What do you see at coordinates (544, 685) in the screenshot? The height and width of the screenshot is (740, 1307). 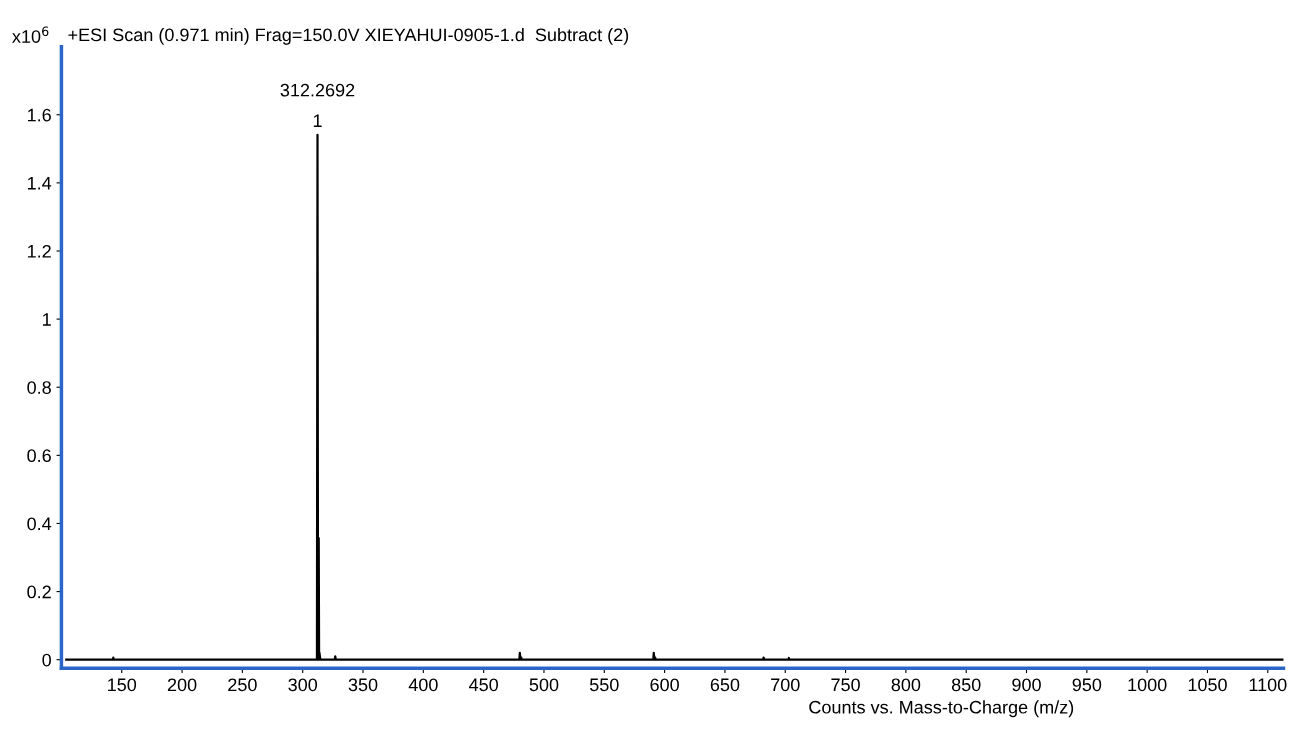 I see `x-tick-label: 500` at bounding box center [544, 685].